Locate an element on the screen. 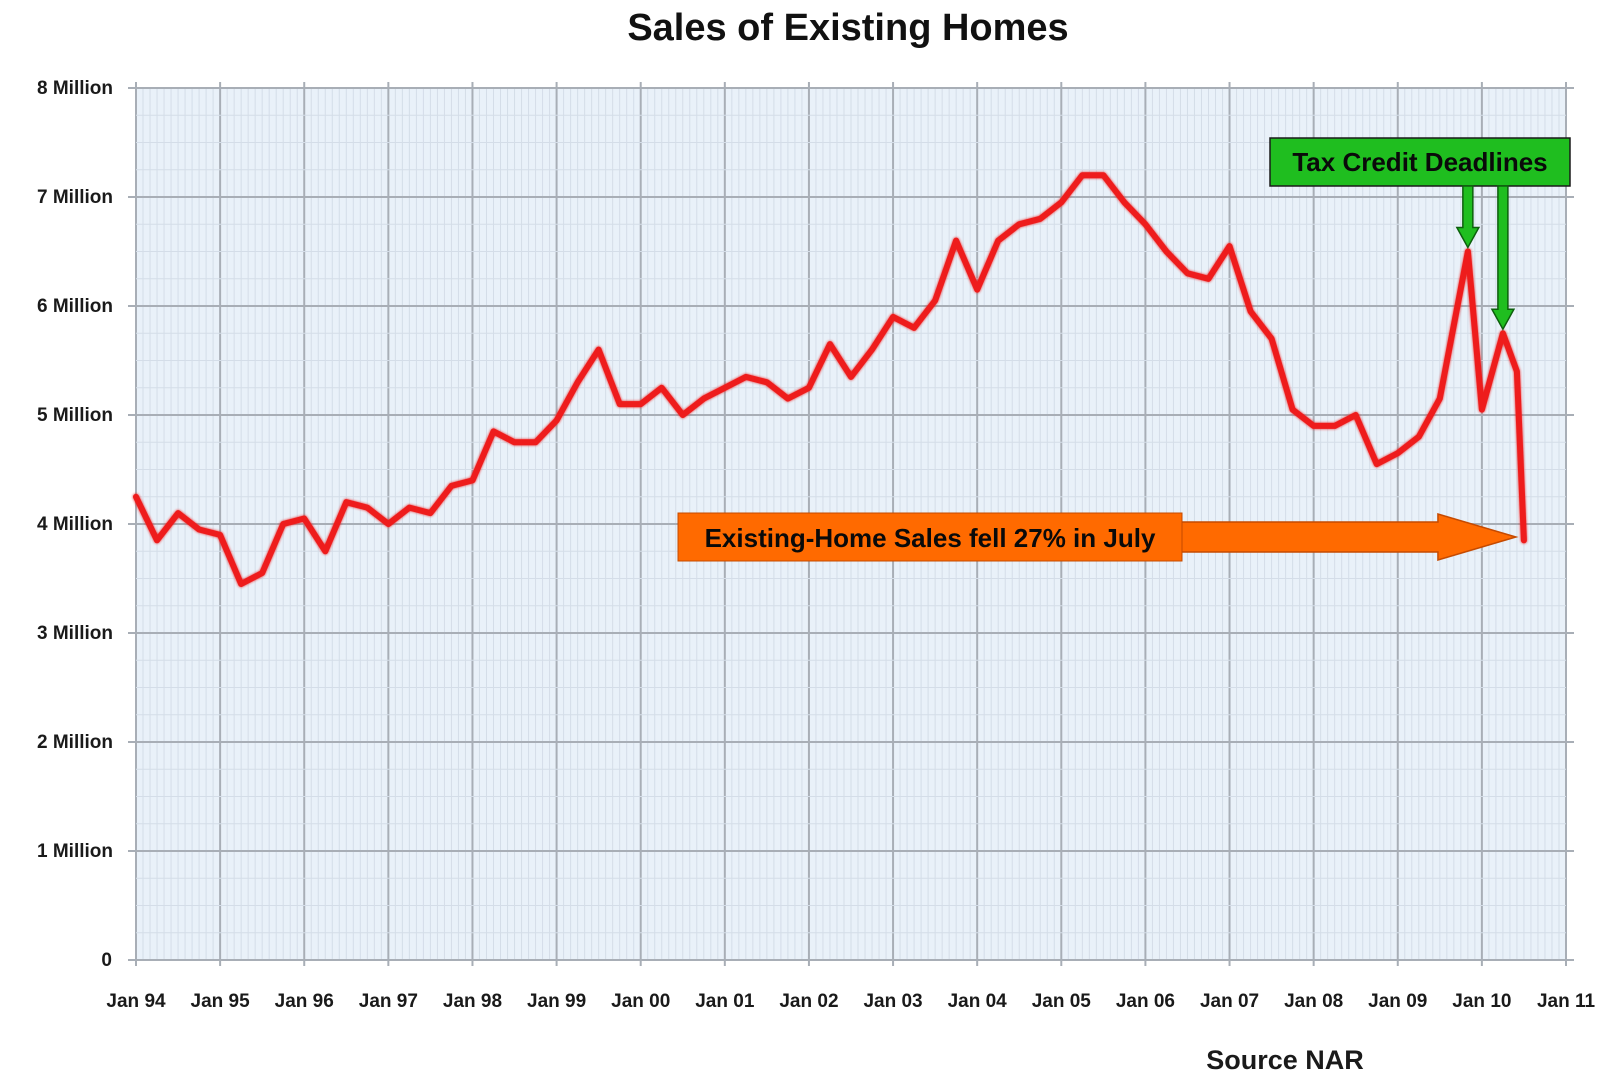  y-tick-label: 8 Million is located at coordinates (75, 88).